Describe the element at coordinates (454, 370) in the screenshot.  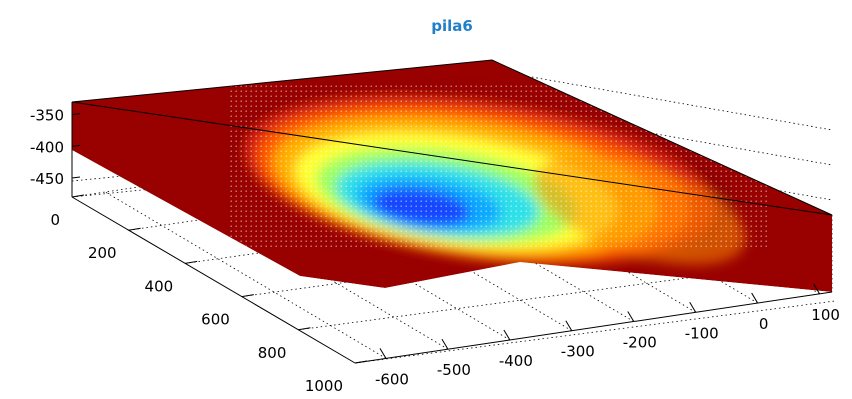
I see `x-tick-label: -500` at that location.